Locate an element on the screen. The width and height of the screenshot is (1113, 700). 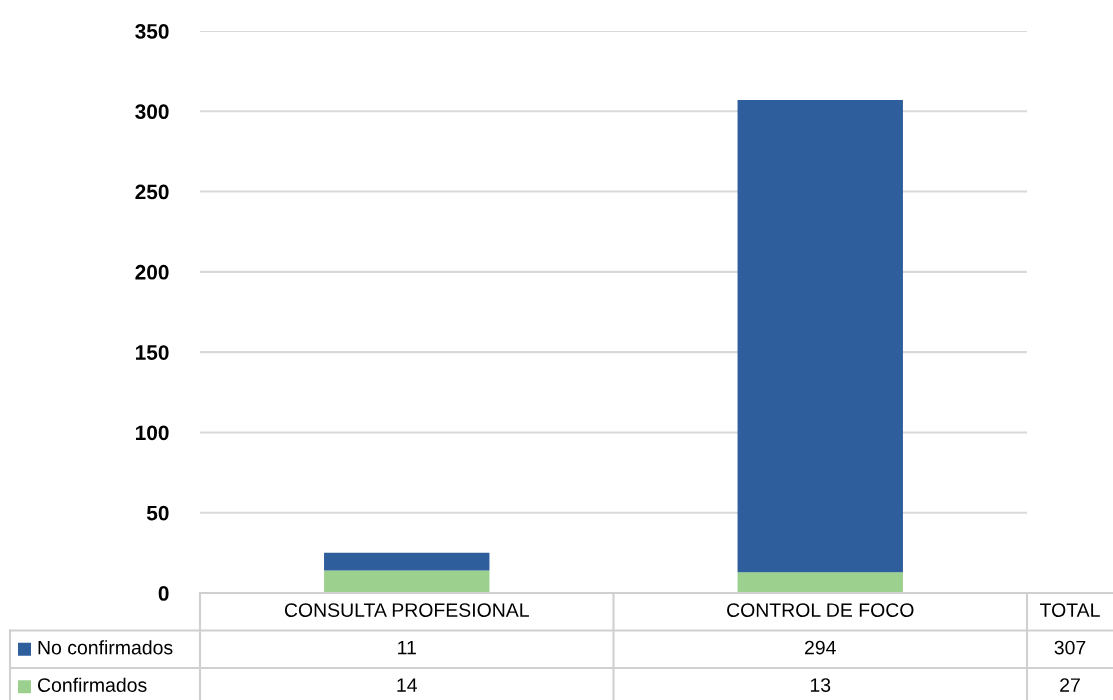
x-tick-label: CONTROL DE FOCO is located at coordinates (820, 610).